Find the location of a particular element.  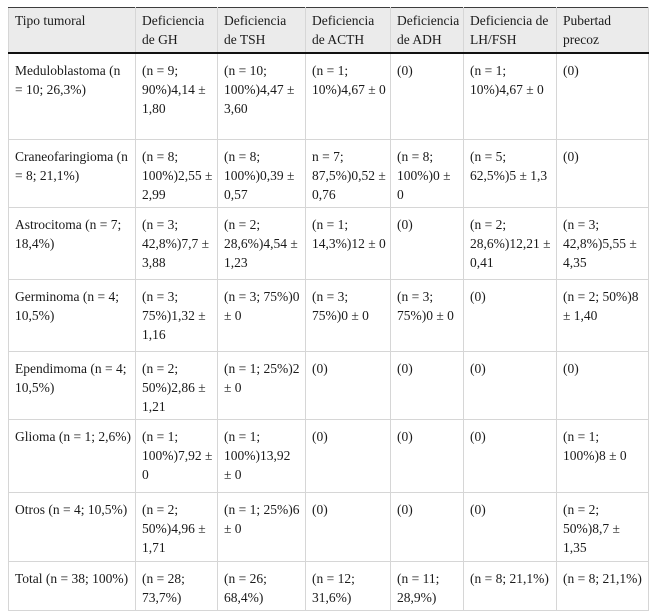

table-cell: n = 7; 87,5%)0,52 ± 0,76 is located at coordinates (348, 173).